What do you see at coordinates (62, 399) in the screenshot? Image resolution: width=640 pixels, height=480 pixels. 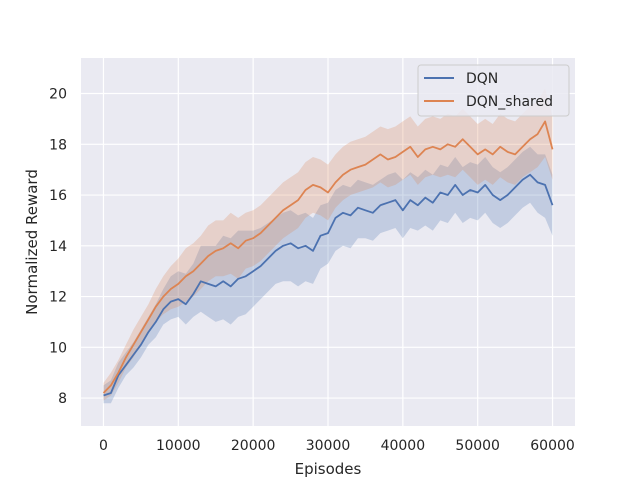 I see `y-tick-label: 8` at bounding box center [62, 399].